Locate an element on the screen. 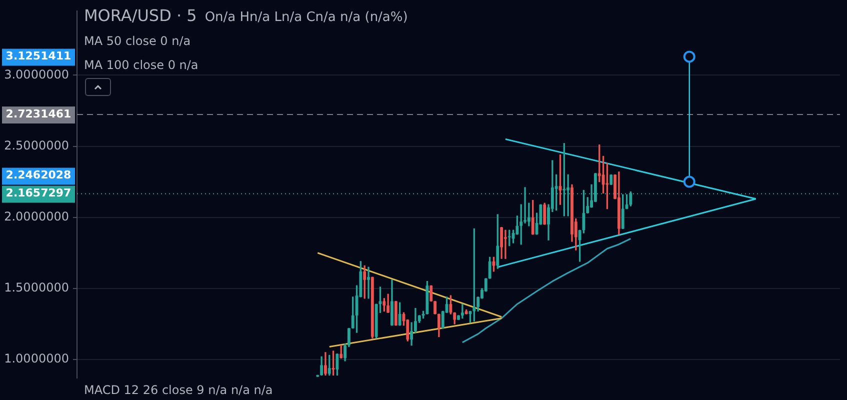  ref-line-label: 2.7231461 is located at coordinates (39, 113).